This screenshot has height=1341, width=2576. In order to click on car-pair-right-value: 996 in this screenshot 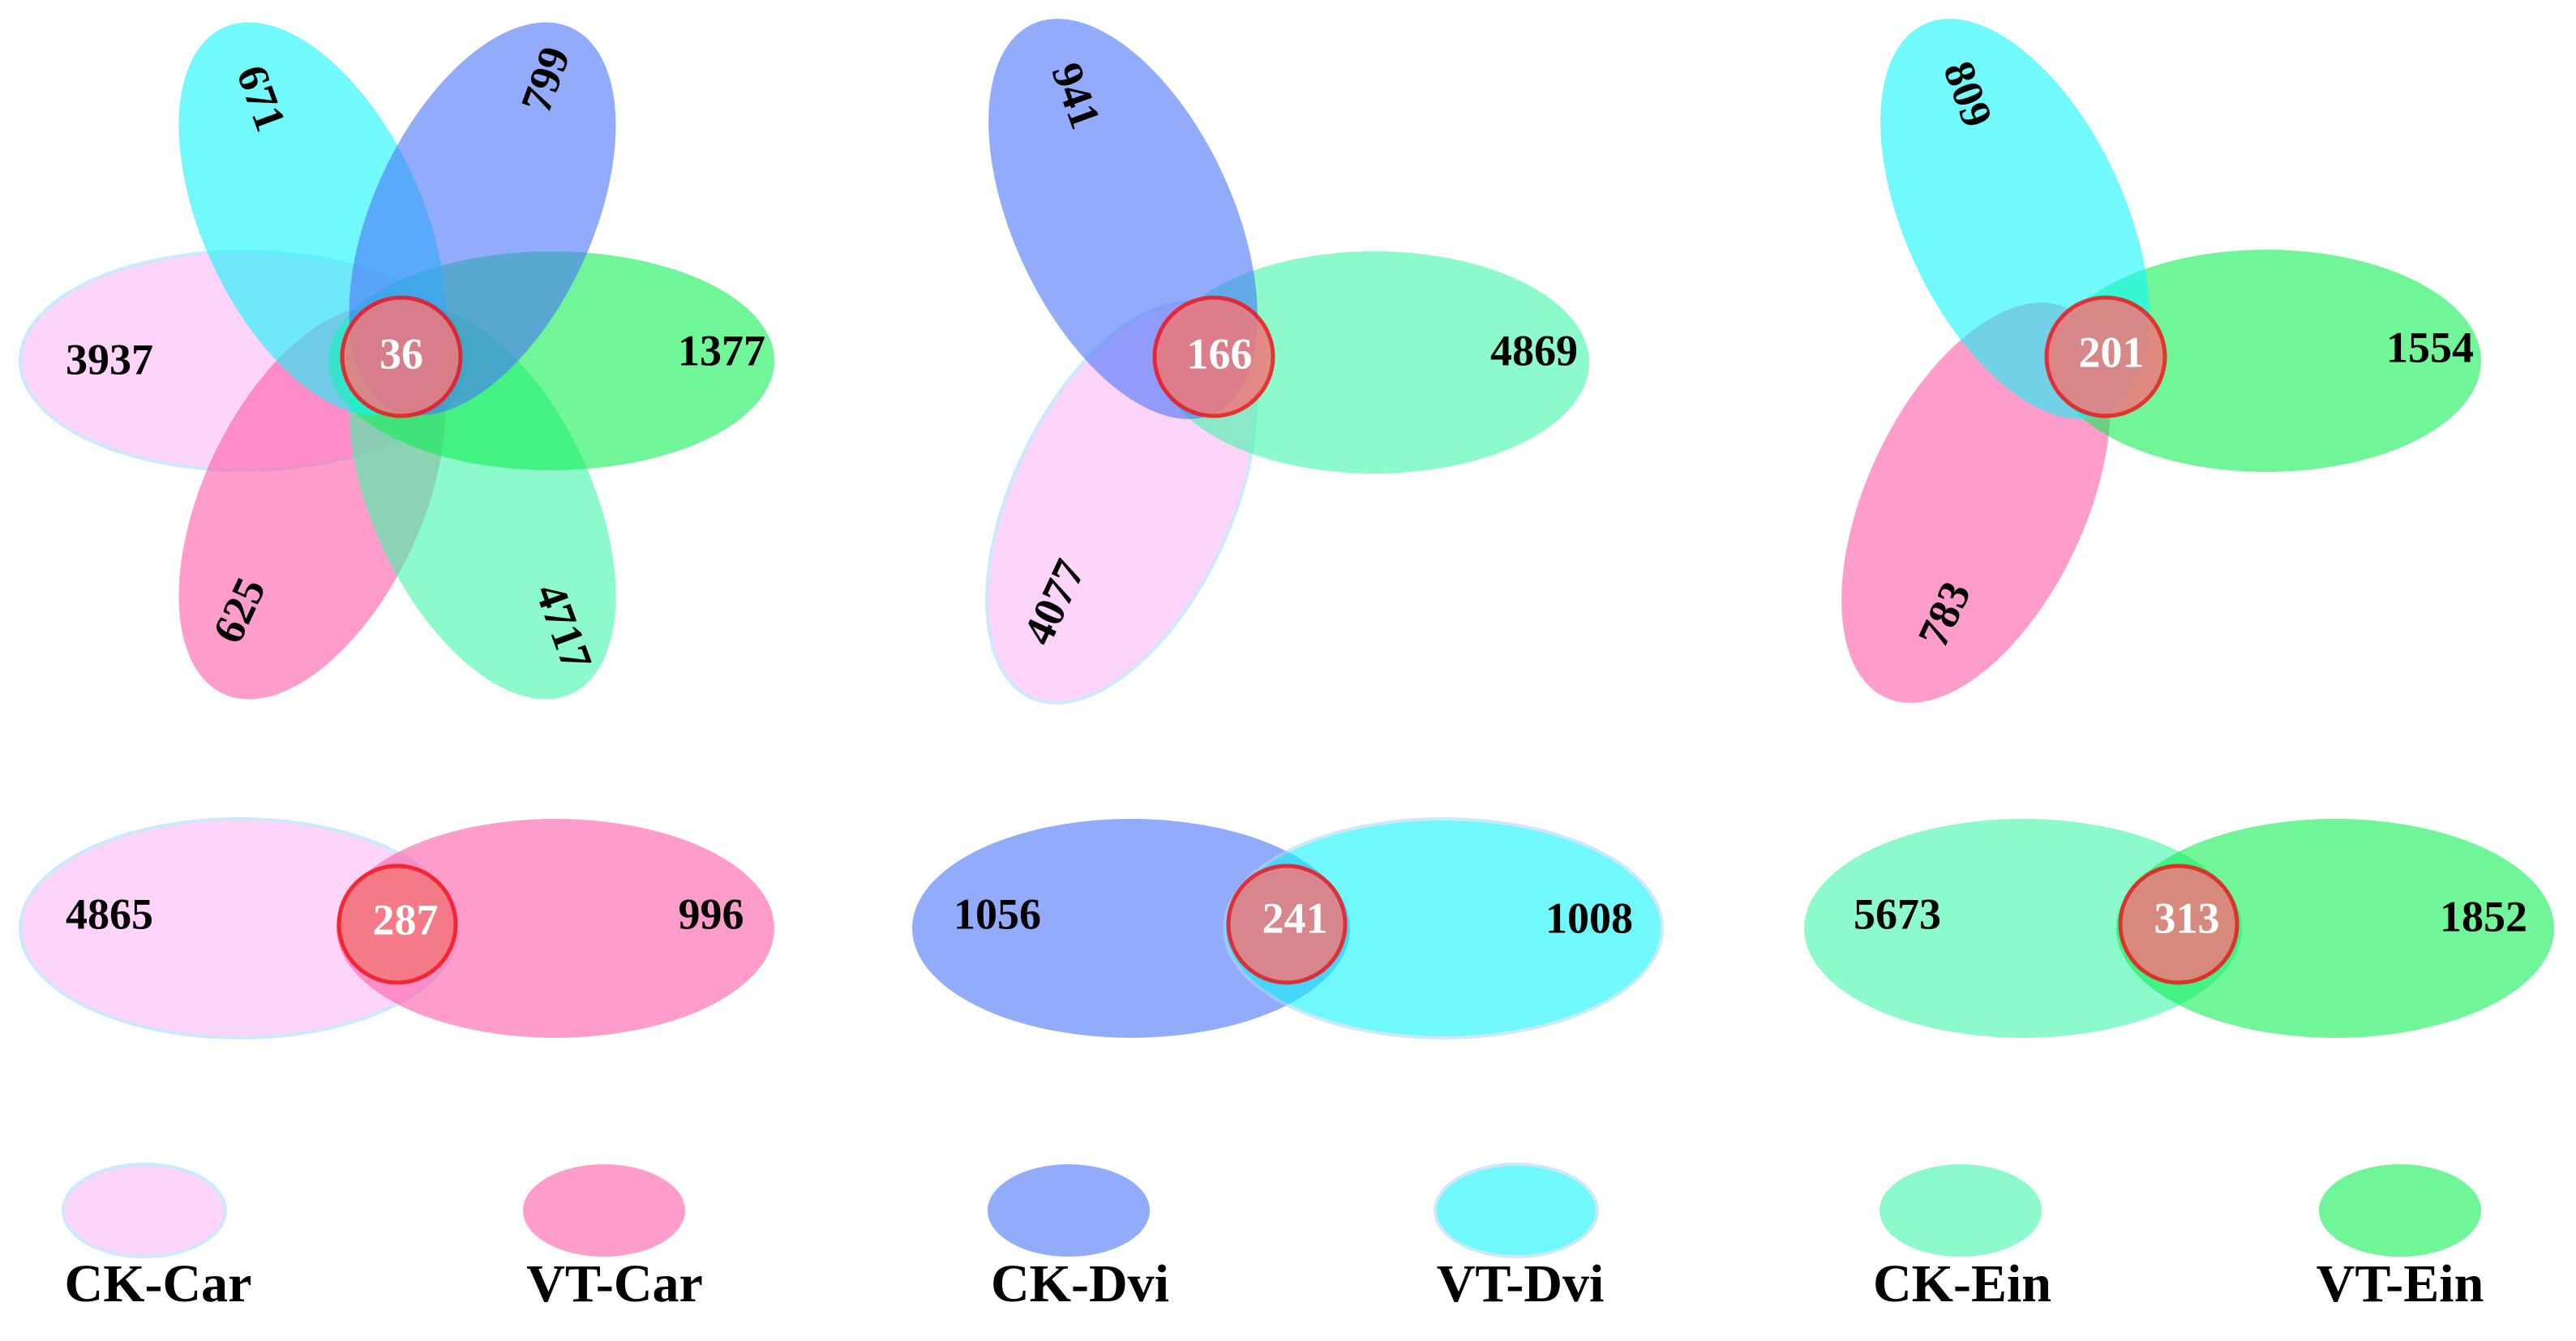, I will do `click(711, 913)`.